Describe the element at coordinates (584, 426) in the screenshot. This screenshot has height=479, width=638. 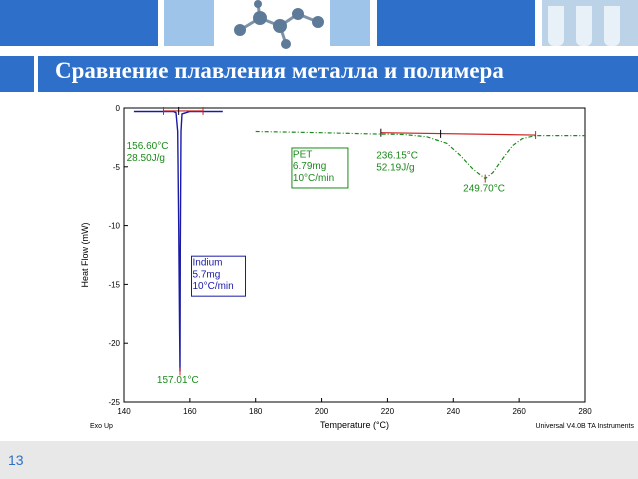
I see `instrument-label: Universal V4.0B TA Instruments` at that location.